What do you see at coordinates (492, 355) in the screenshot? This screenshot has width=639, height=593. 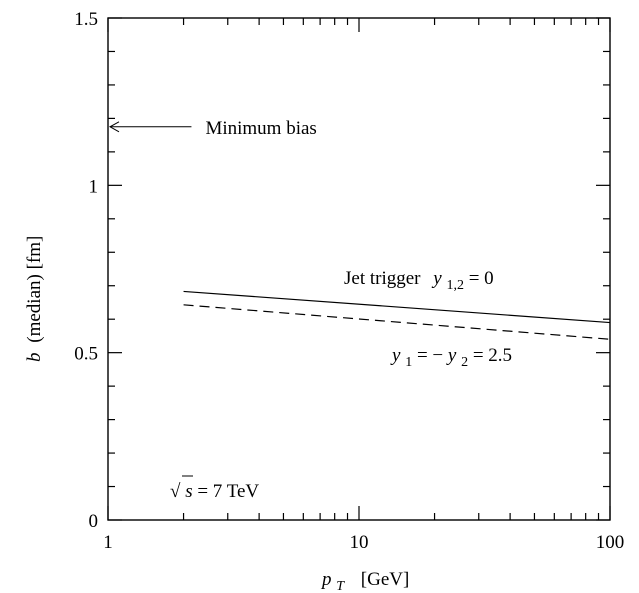 I see `series-2-label-rest: = 2.5` at bounding box center [492, 355].